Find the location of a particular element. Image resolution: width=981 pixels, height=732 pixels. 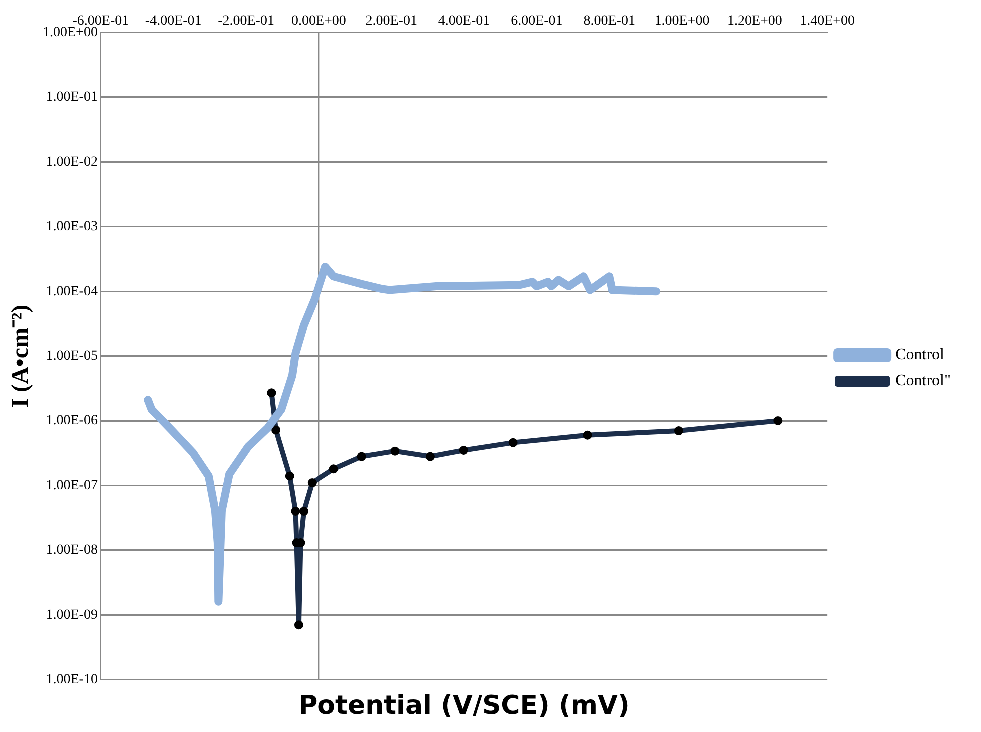

x-tick-label: -2.00E-01 is located at coordinates (246, 22).